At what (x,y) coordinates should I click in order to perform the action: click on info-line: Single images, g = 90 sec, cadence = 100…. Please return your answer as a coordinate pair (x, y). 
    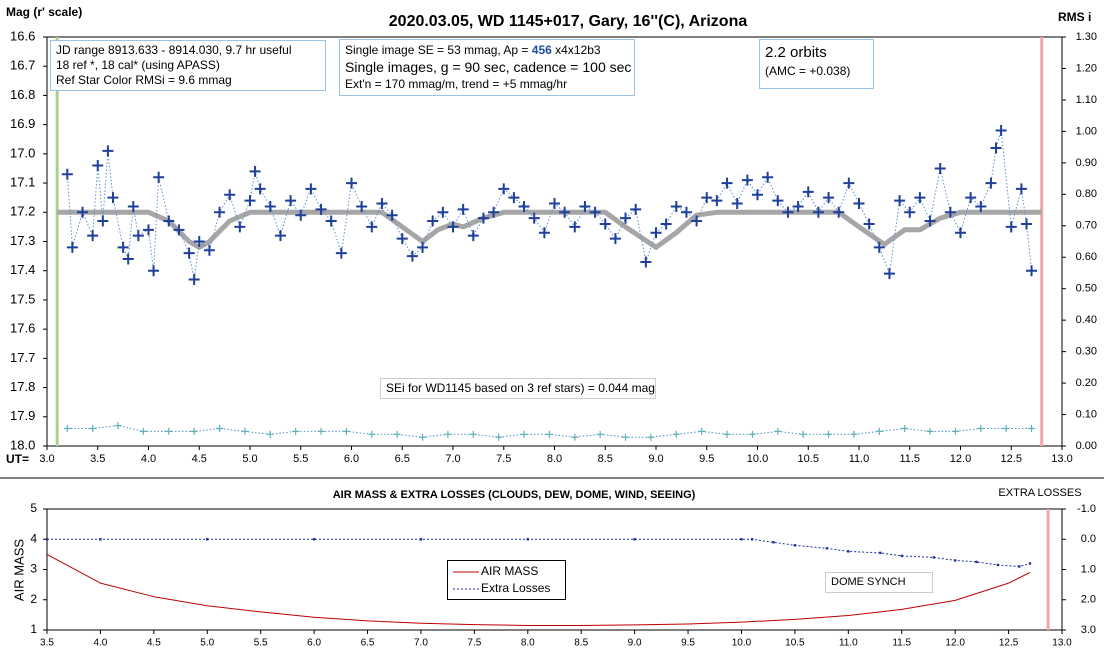
    Looking at the image, I should click on (488, 67).